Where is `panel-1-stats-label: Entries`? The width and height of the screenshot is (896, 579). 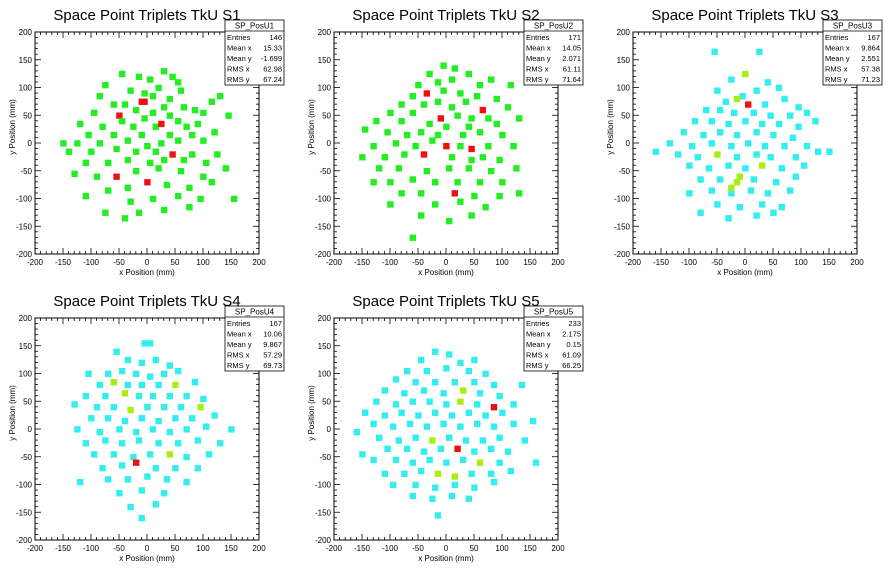 panel-1-stats-label: Entries is located at coordinates (239, 37).